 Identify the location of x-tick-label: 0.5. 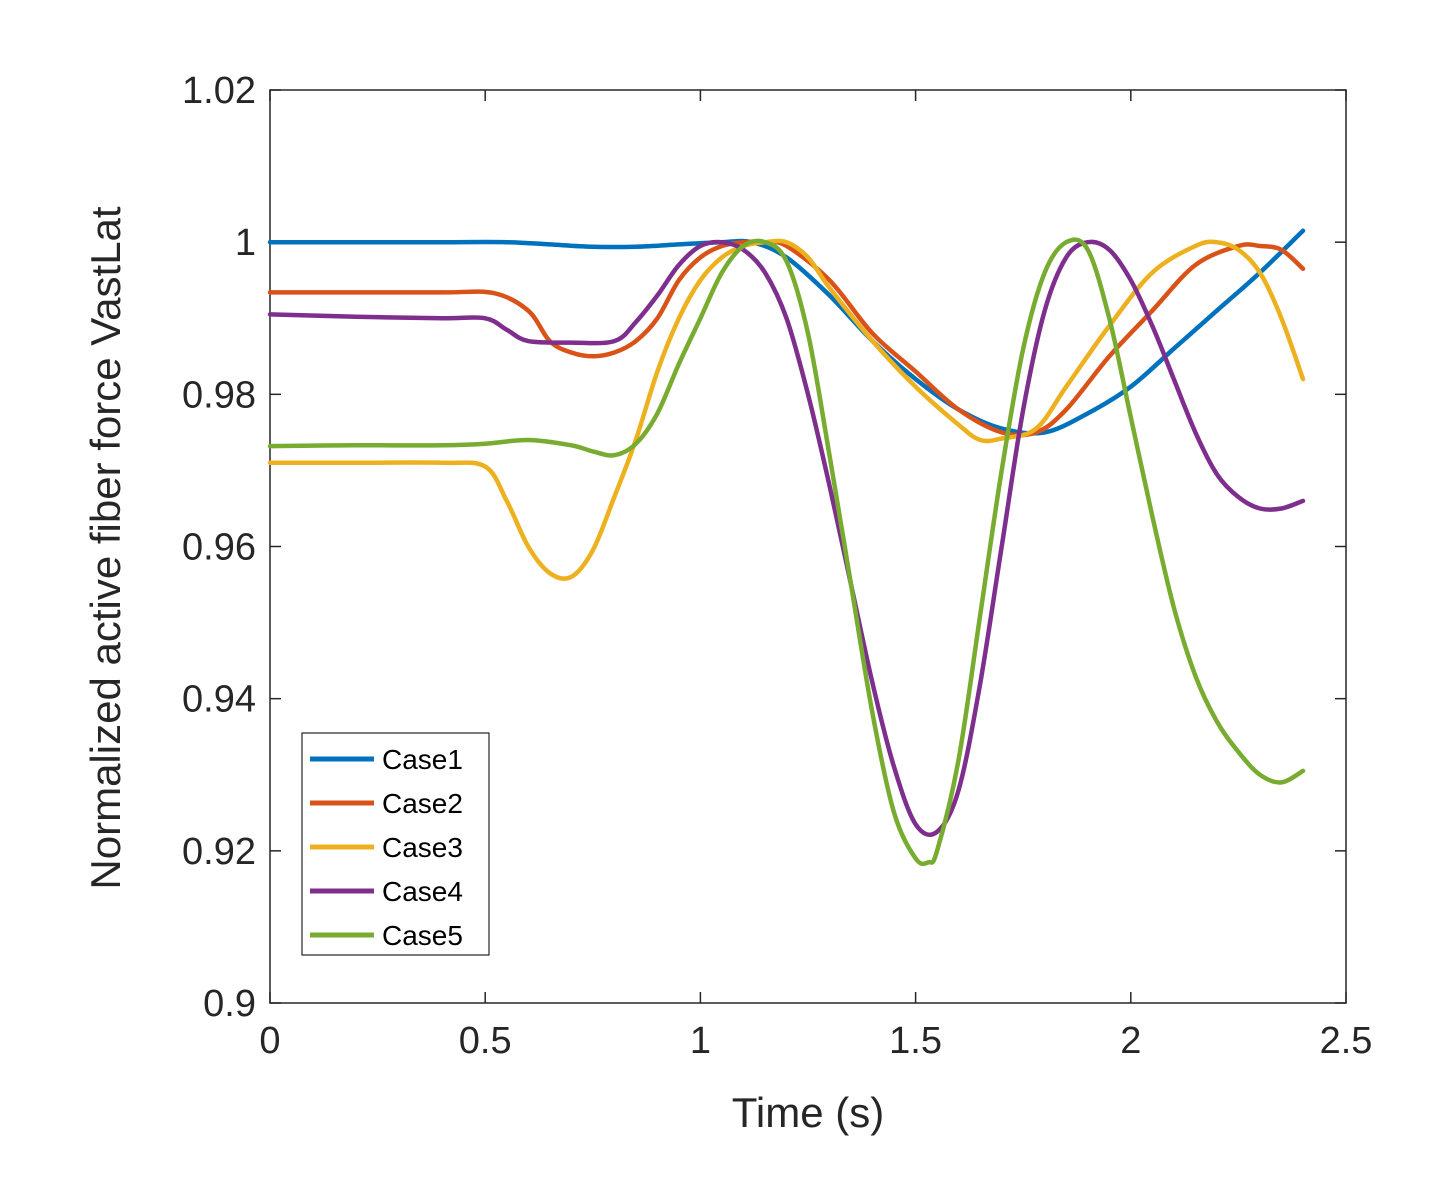
(485, 1041).